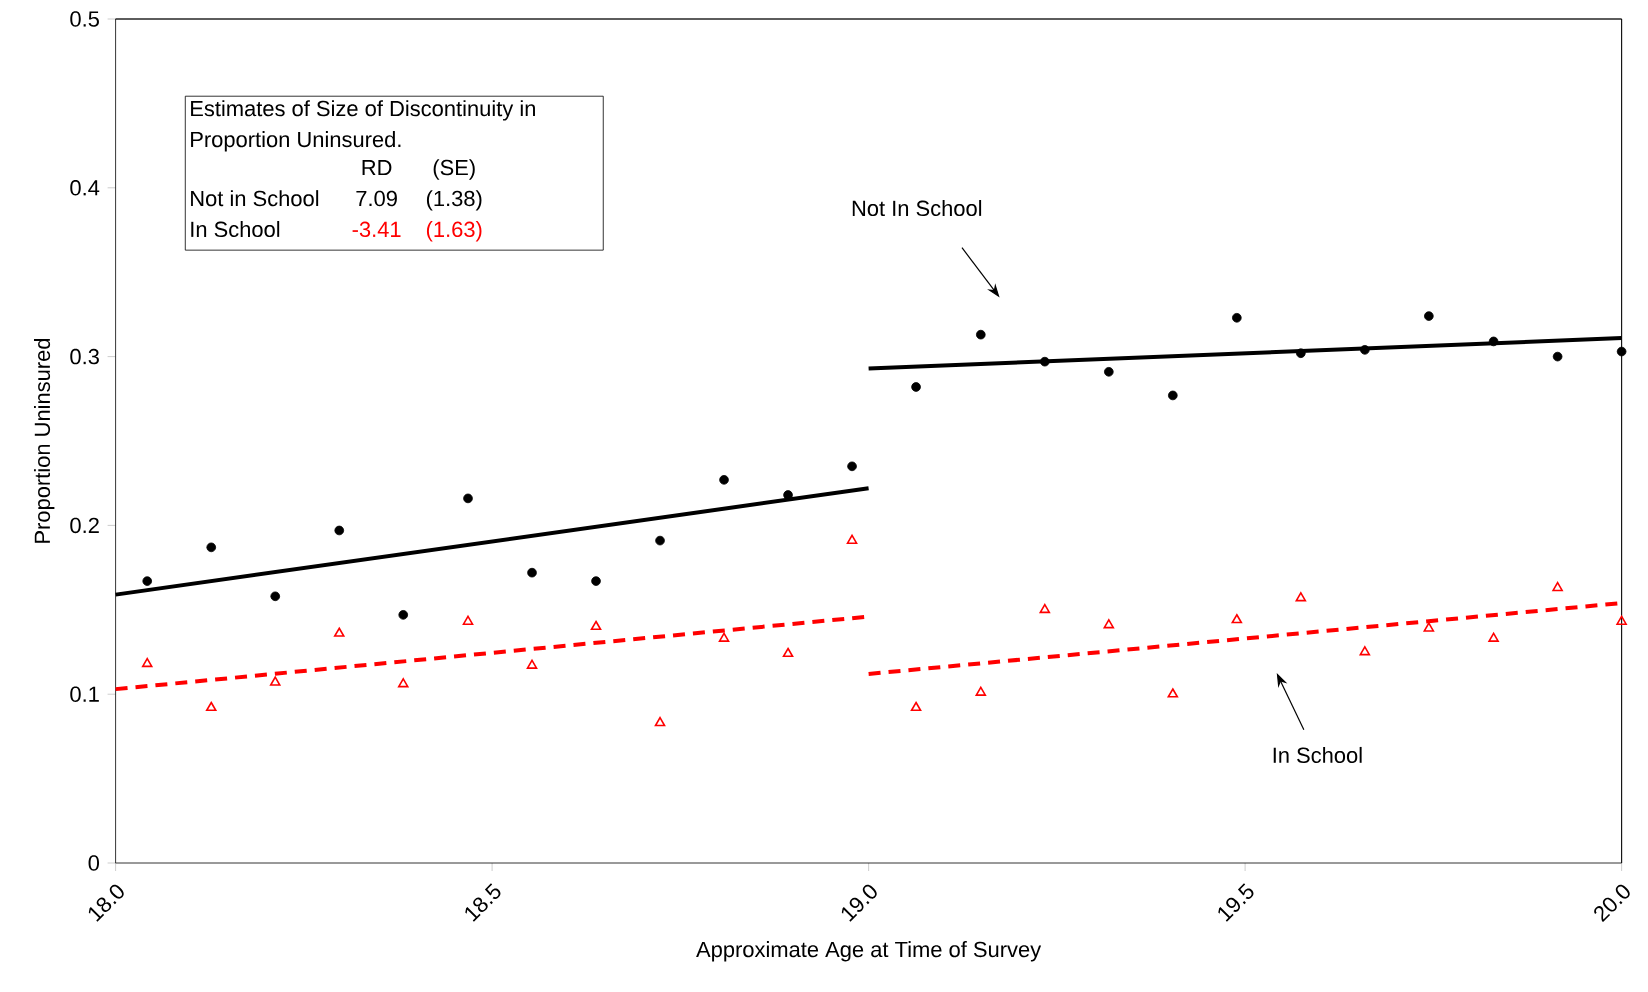 The height and width of the screenshot is (992, 1648). Describe the element at coordinates (94, 863) in the screenshot. I see `y-tick-label: 0` at that location.